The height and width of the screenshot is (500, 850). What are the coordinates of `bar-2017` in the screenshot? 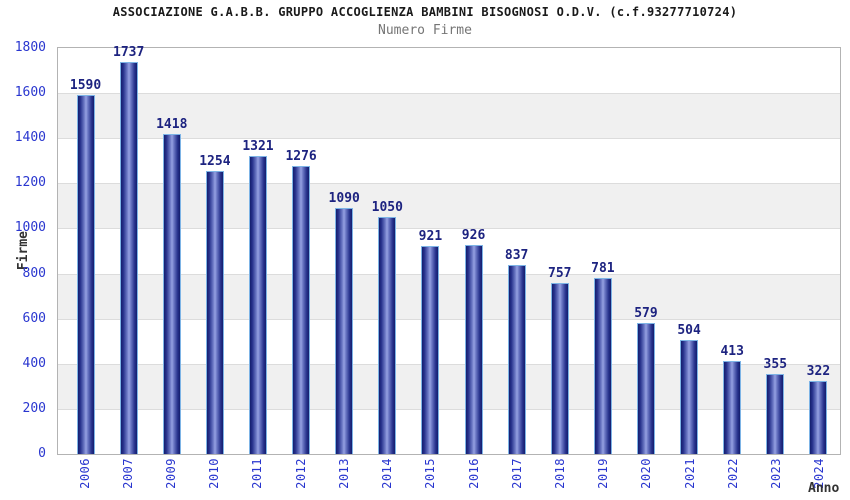 It's located at (516, 359).